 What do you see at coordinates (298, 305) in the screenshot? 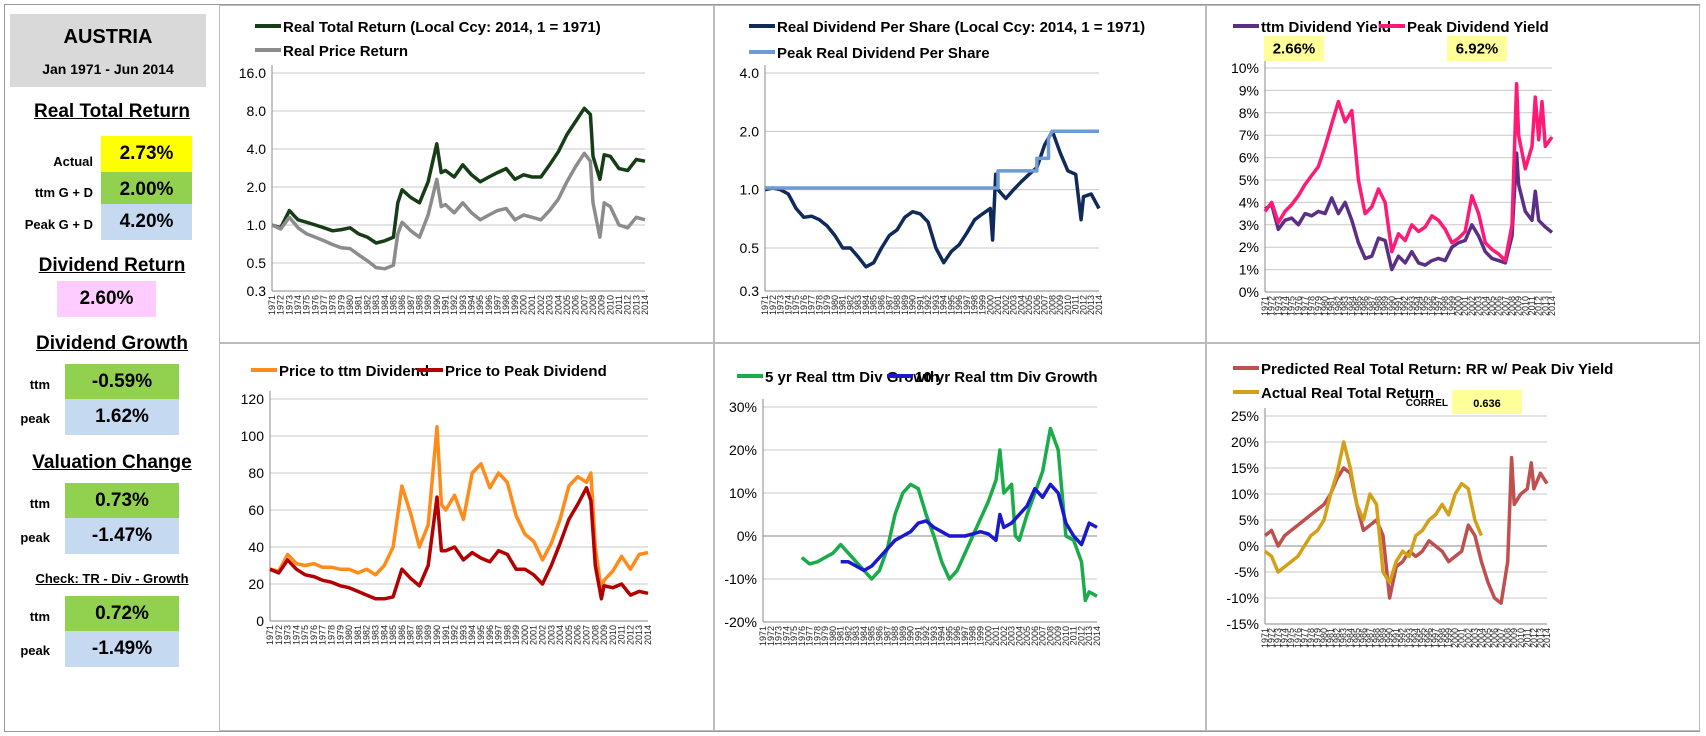
I see `x-tick-label: 1974` at bounding box center [298, 305].